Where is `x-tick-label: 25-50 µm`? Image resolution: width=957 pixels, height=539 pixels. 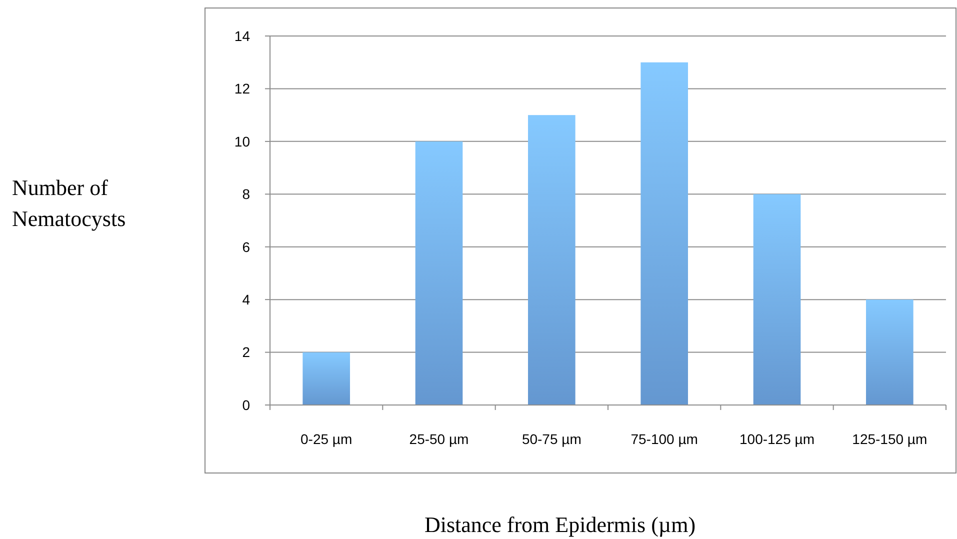 x-tick-label: 25-50 µm is located at coordinates (439, 439).